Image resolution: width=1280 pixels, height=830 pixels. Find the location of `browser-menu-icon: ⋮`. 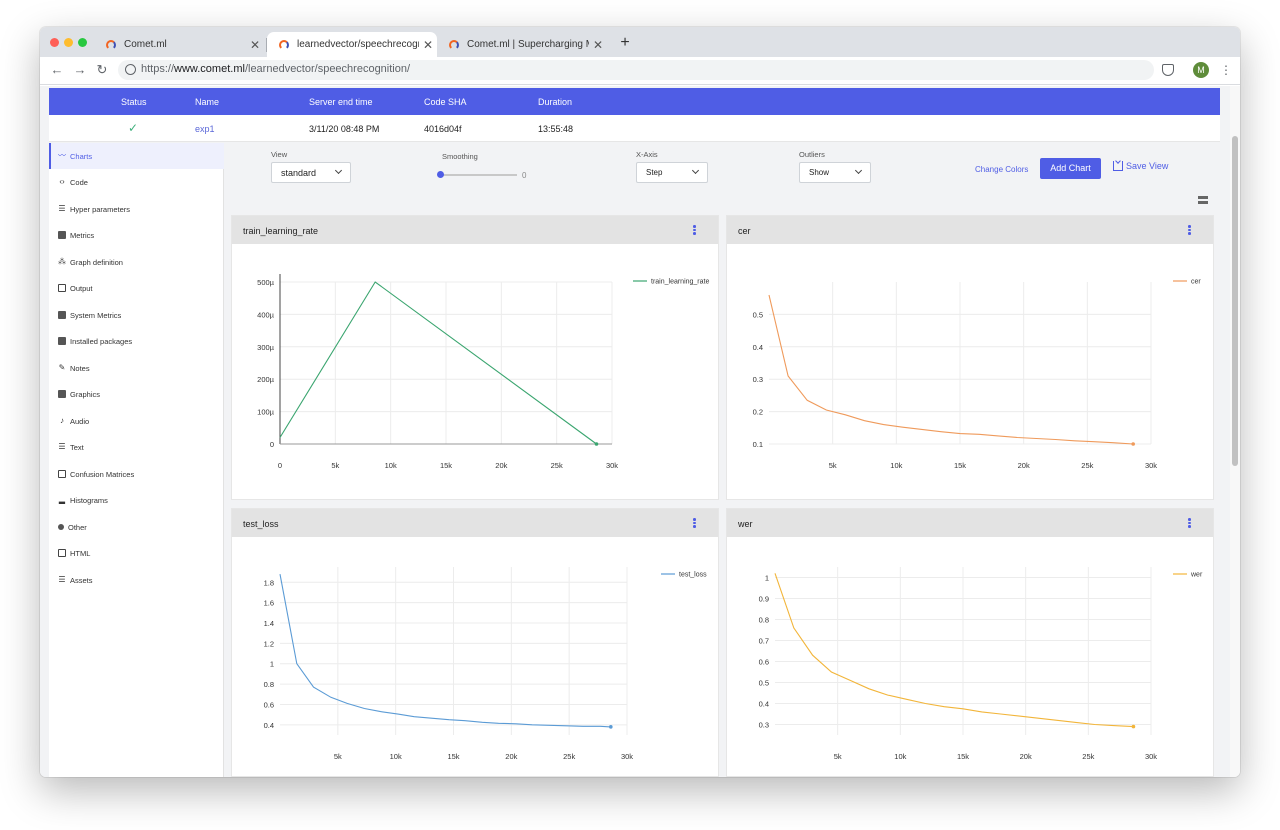

browser-menu-icon: ⋮ is located at coordinates (1226, 70).